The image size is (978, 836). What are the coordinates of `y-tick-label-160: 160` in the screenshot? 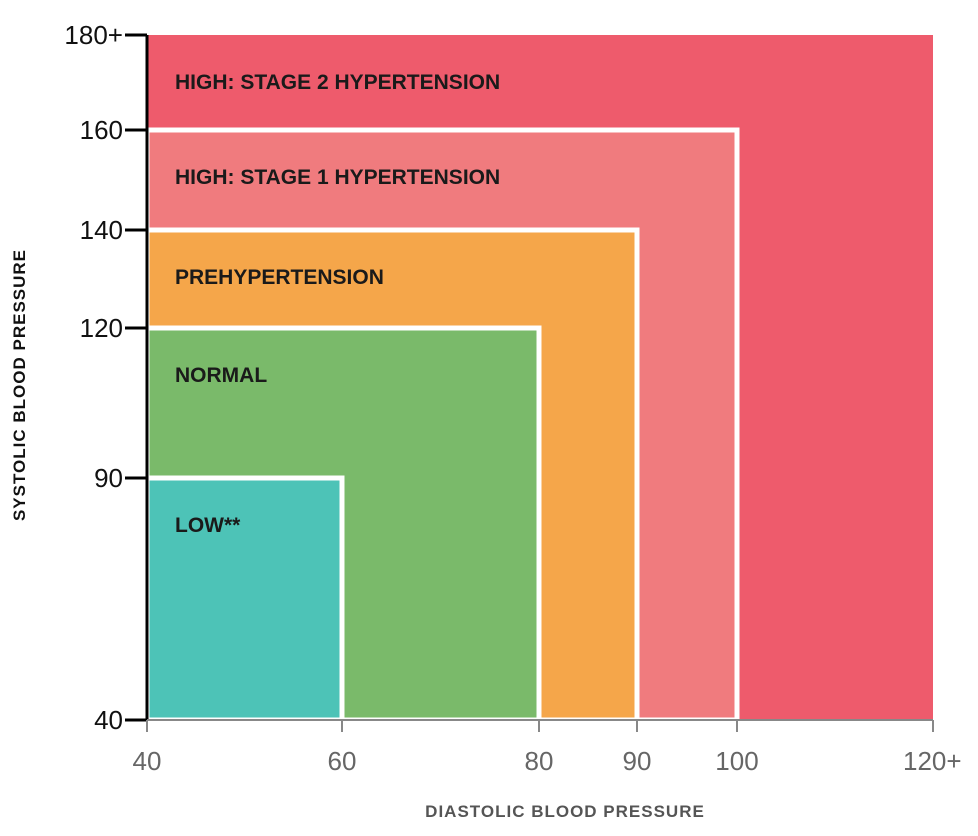 It's located at (101, 130).